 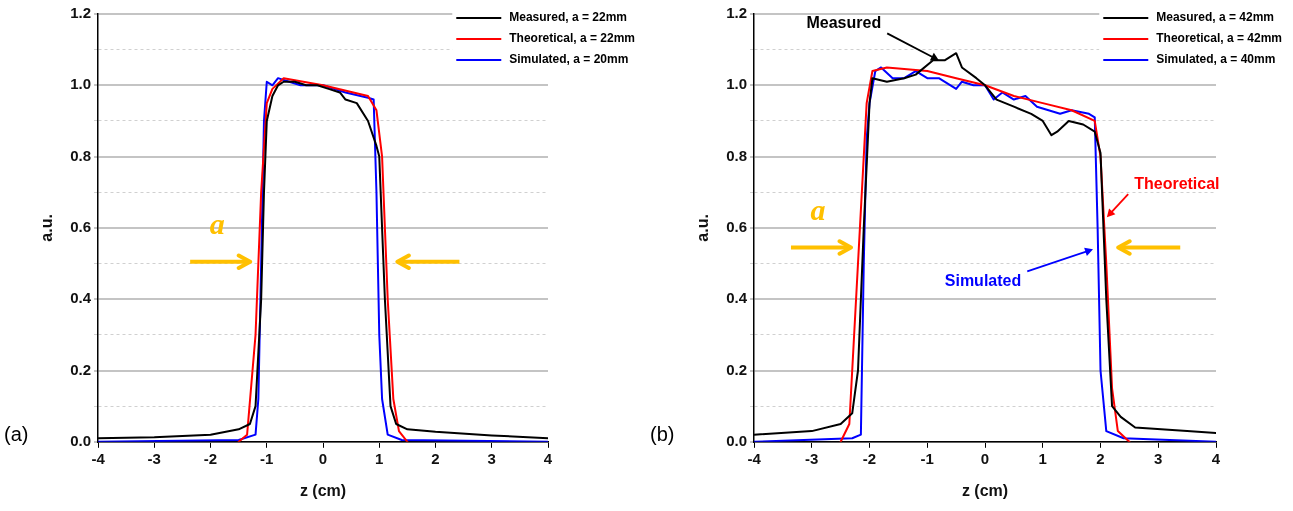 I want to click on annotation: Theoretical, so click(x=1177, y=183).